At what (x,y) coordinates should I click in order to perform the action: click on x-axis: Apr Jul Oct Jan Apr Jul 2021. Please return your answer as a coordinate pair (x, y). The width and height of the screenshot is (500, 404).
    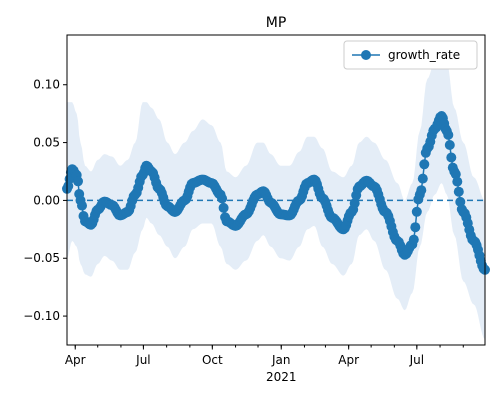
    Looking at the image, I should click on (264, 364).